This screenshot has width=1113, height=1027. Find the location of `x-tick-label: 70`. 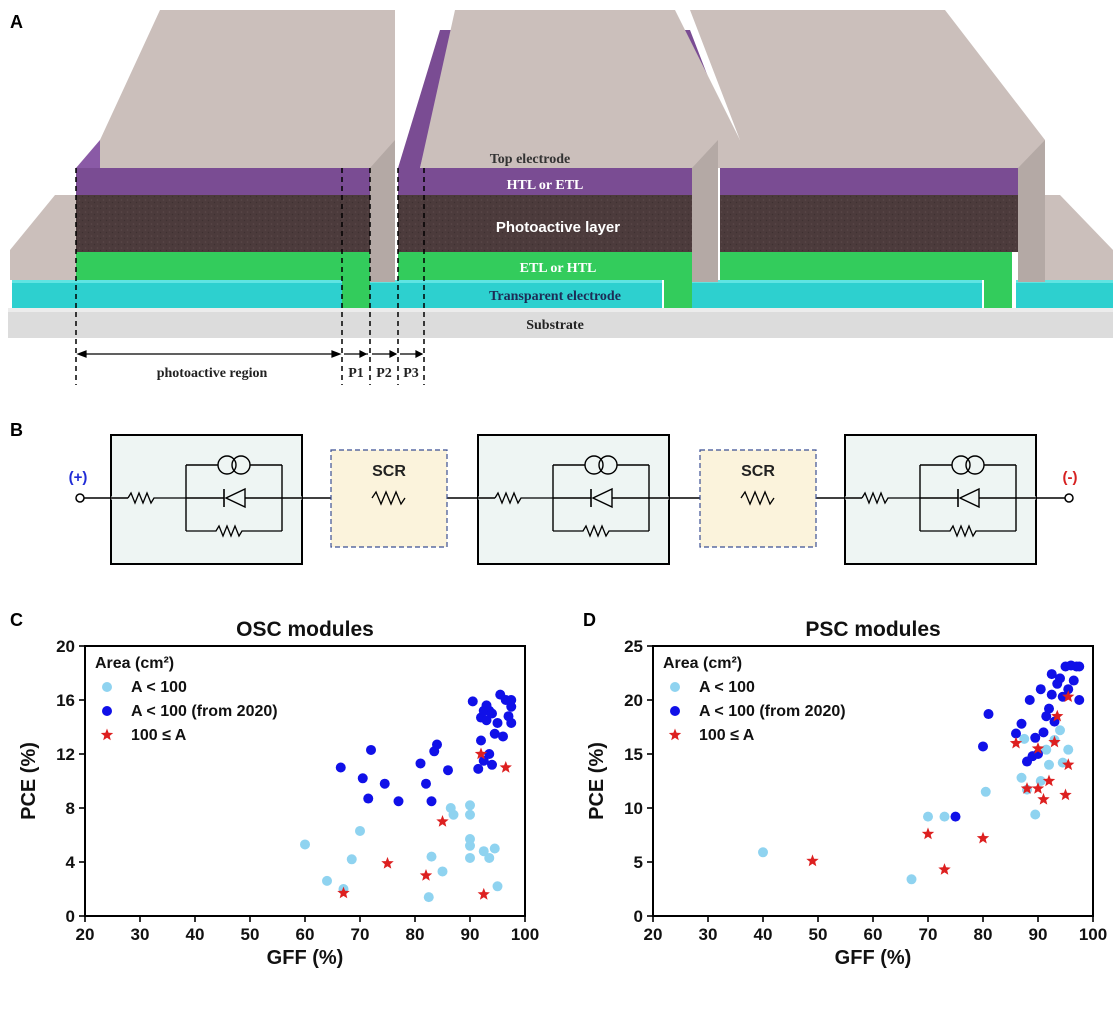

x-tick-label: 70 is located at coordinates (360, 934).